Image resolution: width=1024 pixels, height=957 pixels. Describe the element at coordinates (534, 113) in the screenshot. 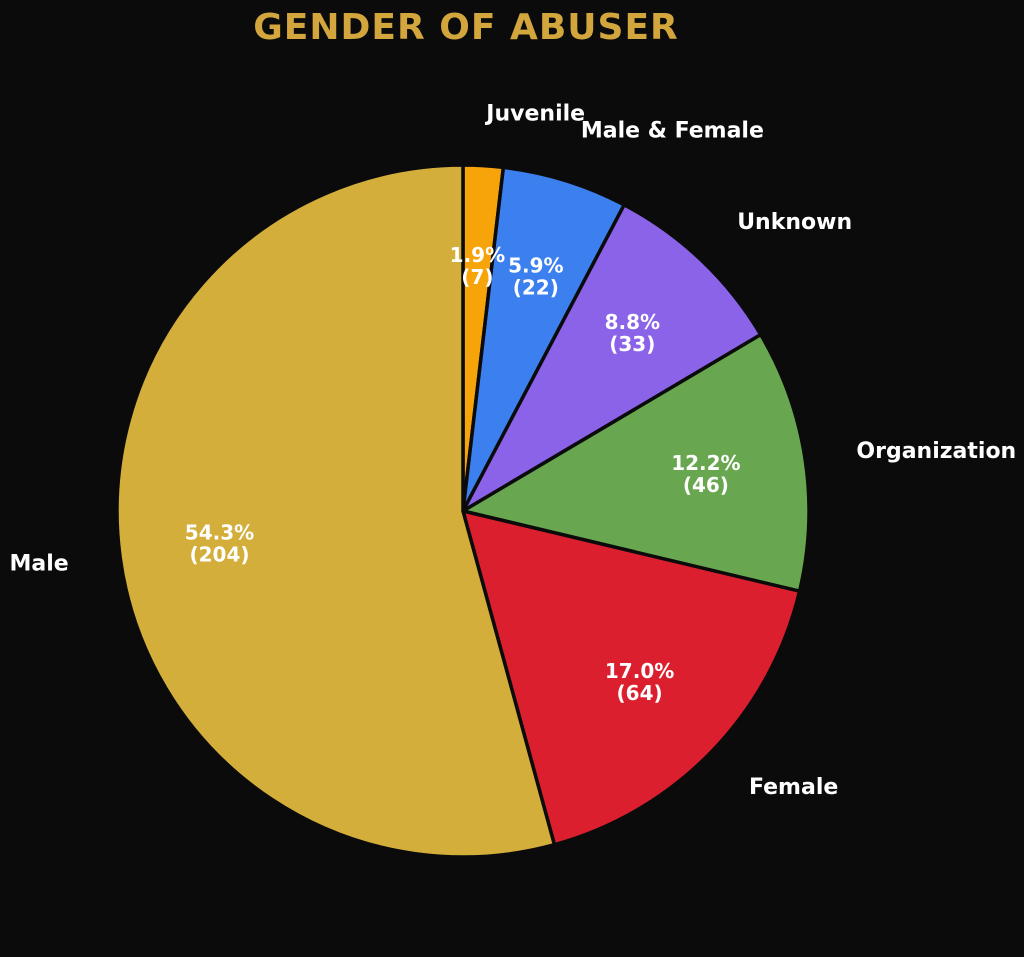

I see `slice-label-juvenile: Juvenile` at that location.